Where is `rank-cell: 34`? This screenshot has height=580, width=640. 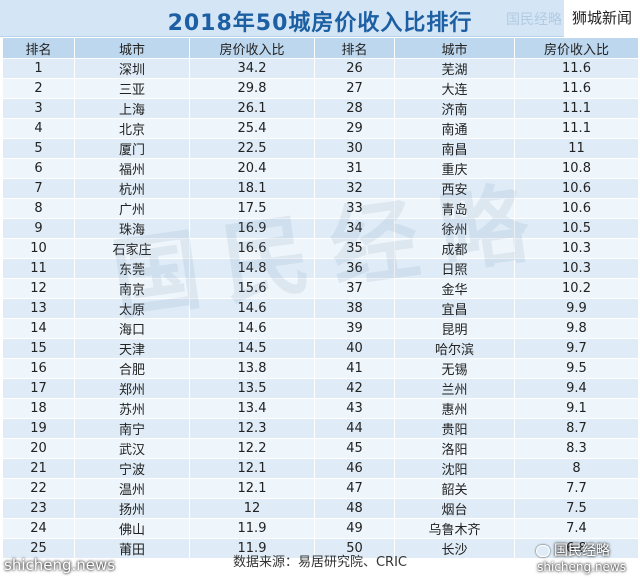
rank-cell: 34 is located at coordinates (354, 228).